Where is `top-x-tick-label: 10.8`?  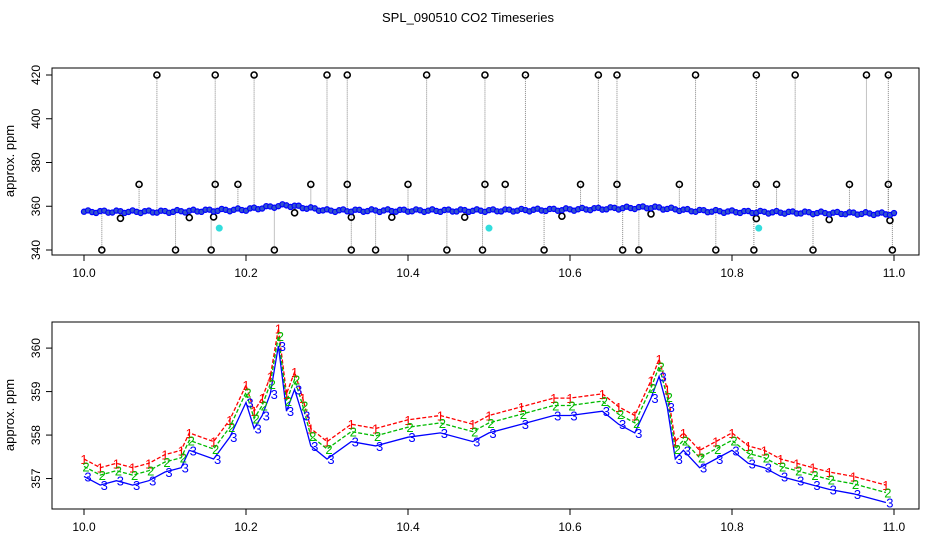
top-x-tick-label: 10.8 is located at coordinates (732, 273).